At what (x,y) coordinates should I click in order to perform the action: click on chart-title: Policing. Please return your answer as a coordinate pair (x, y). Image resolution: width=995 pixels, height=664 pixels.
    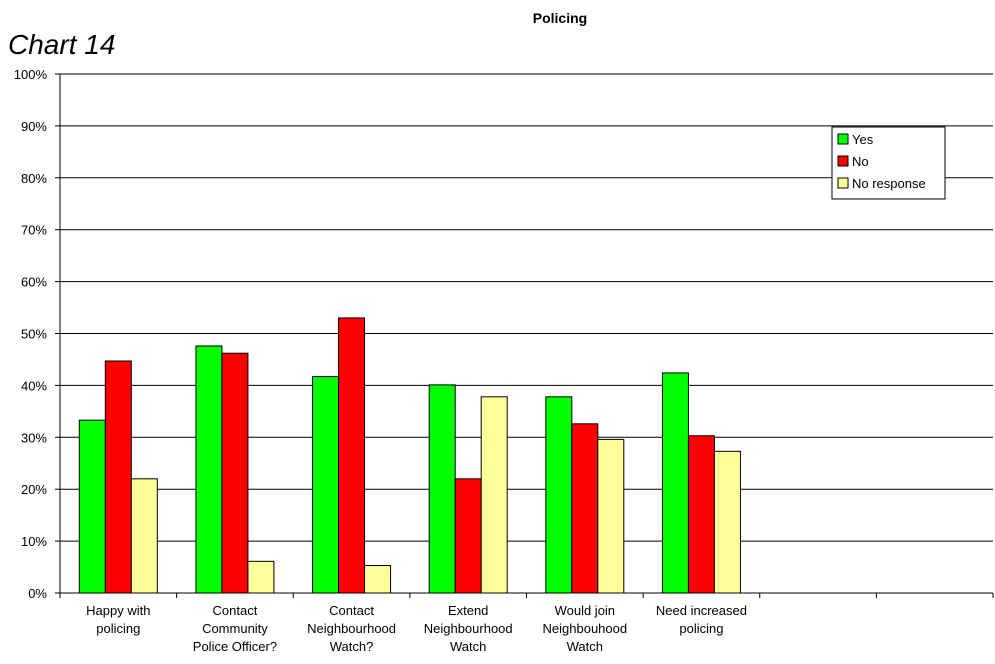
    Looking at the image, I should click on (560, 18).